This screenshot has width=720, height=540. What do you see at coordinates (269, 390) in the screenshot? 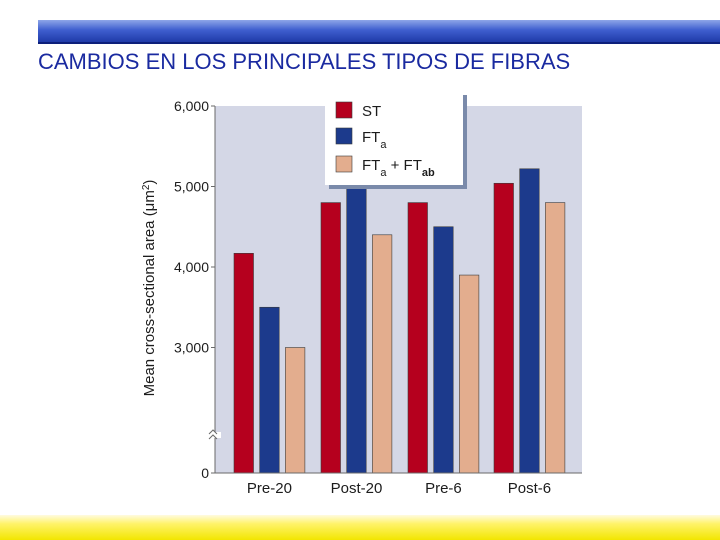
I see `bar-pre-20-fta` at bounding box center [269, 390].